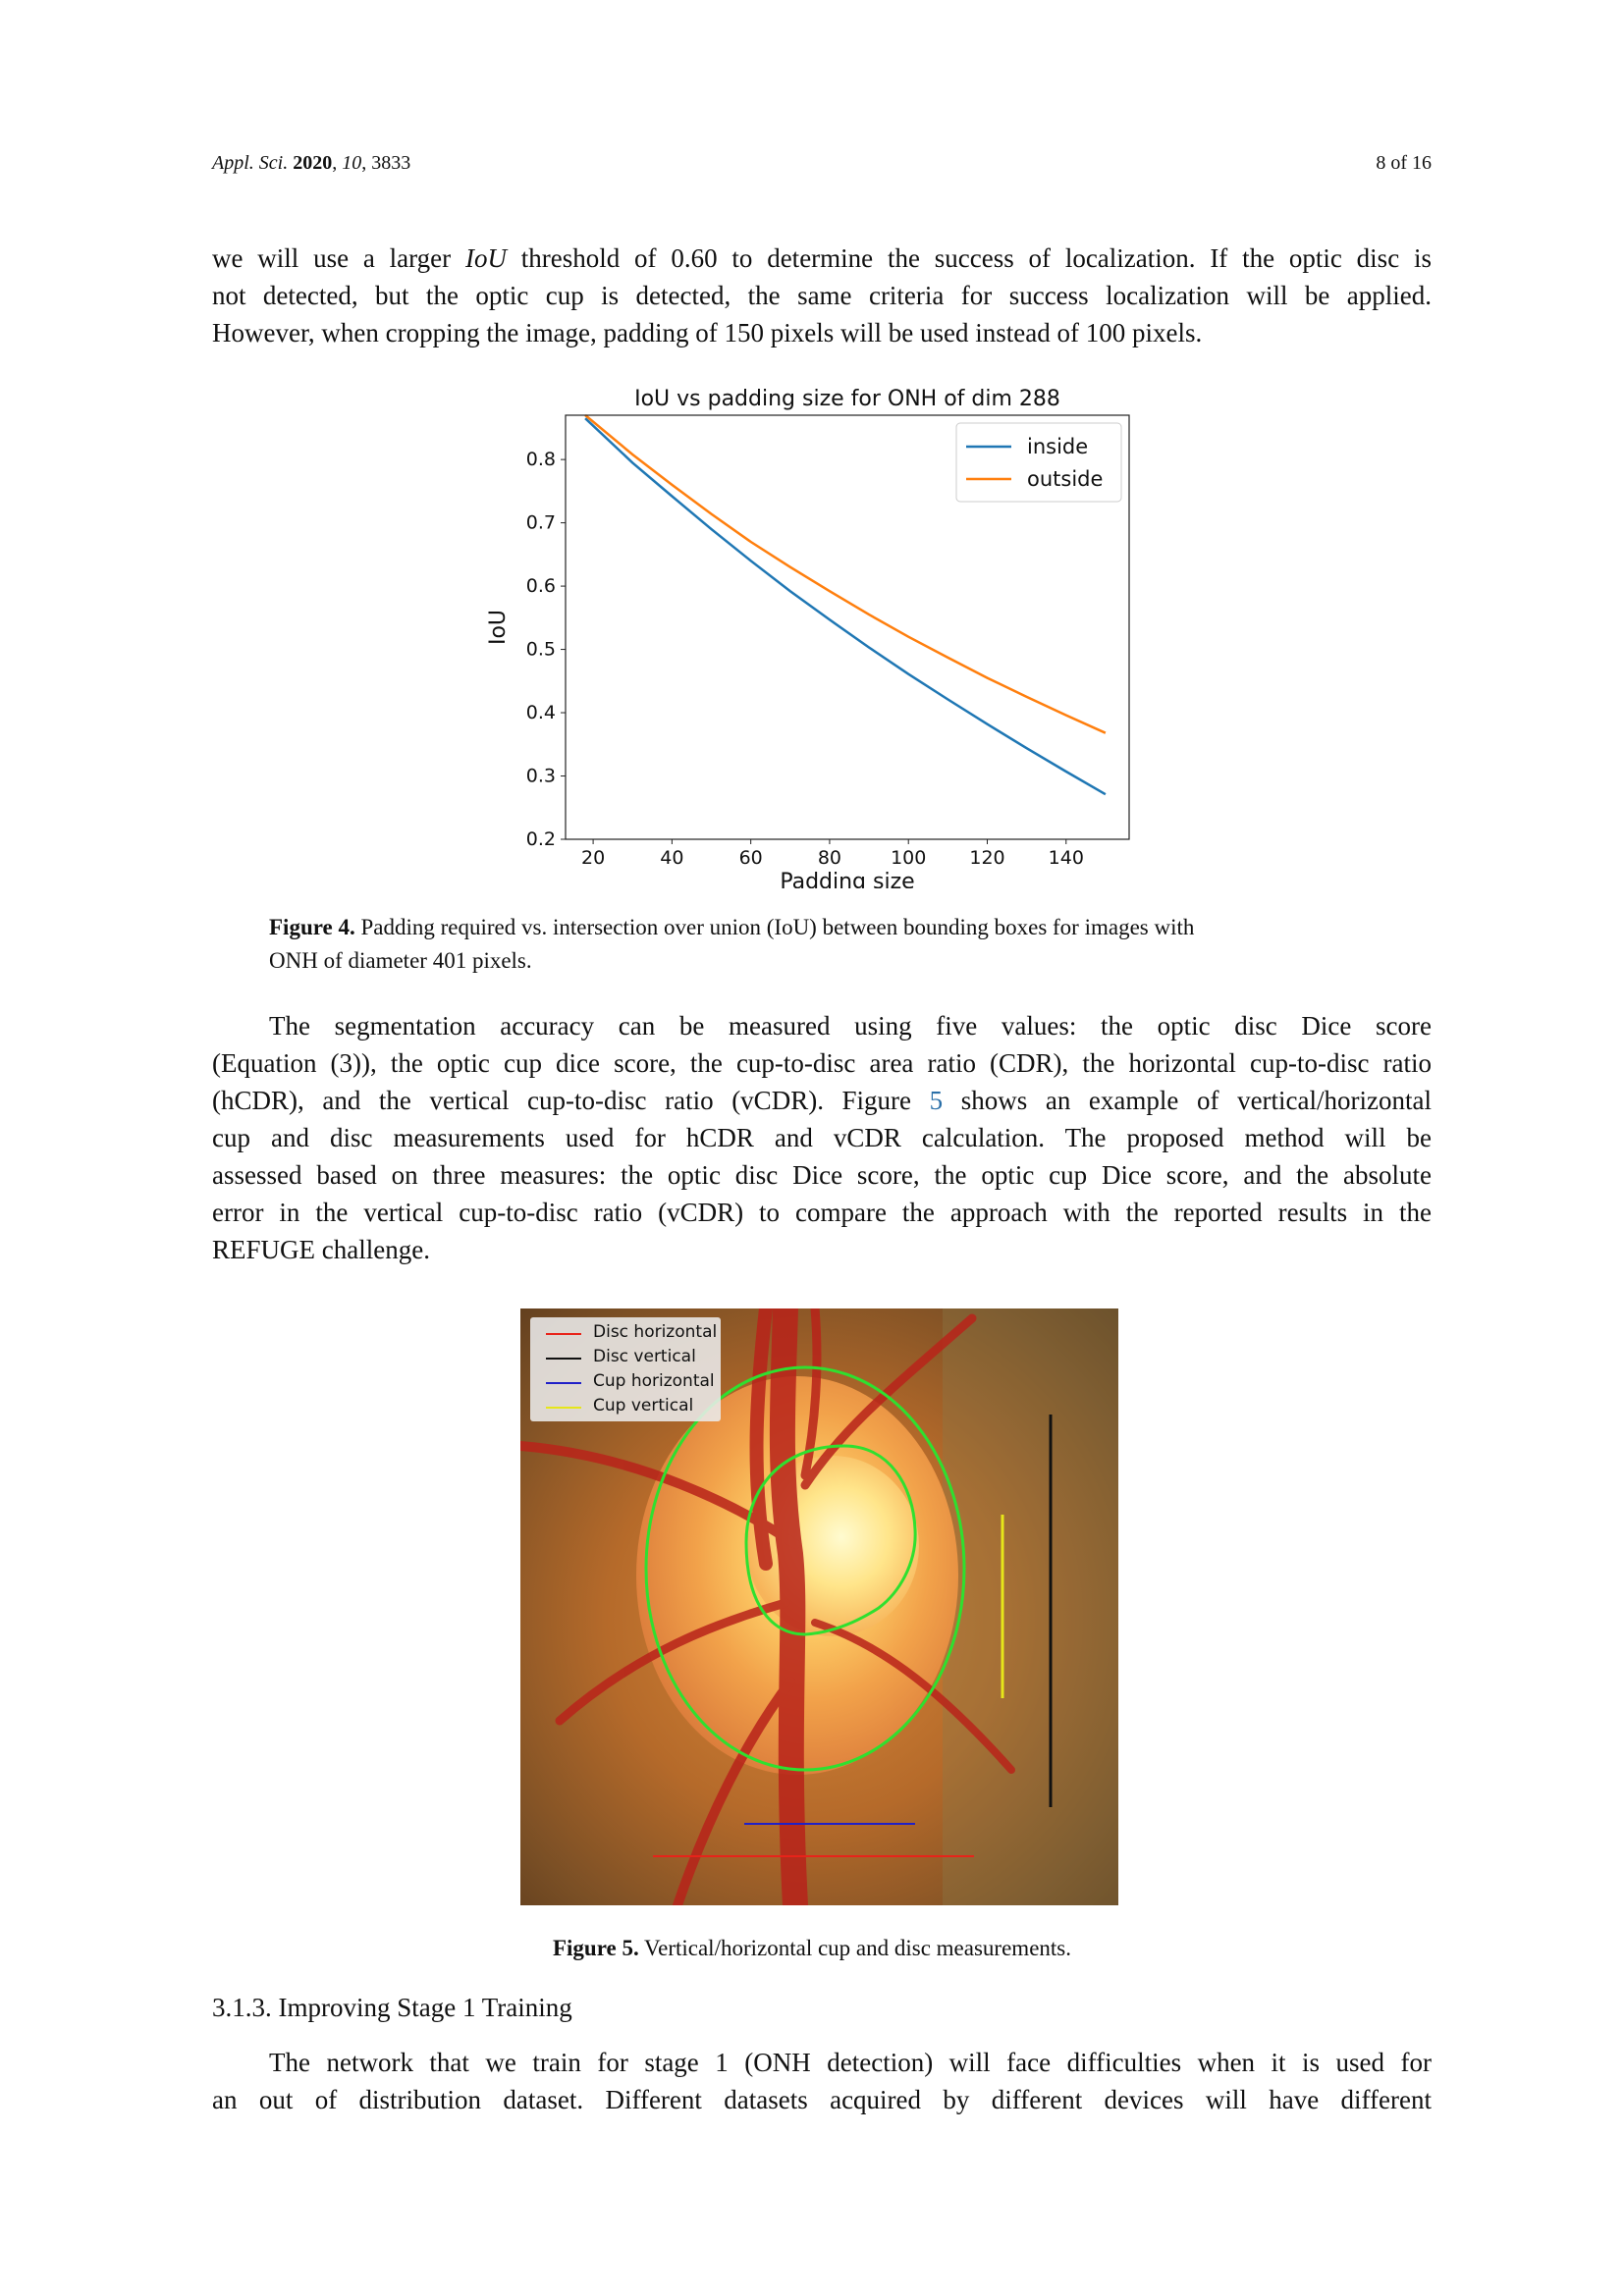  Describe the element at coordinates (541, 713) in the screenshot. I see `y-tick-label: 0.4` at that location.